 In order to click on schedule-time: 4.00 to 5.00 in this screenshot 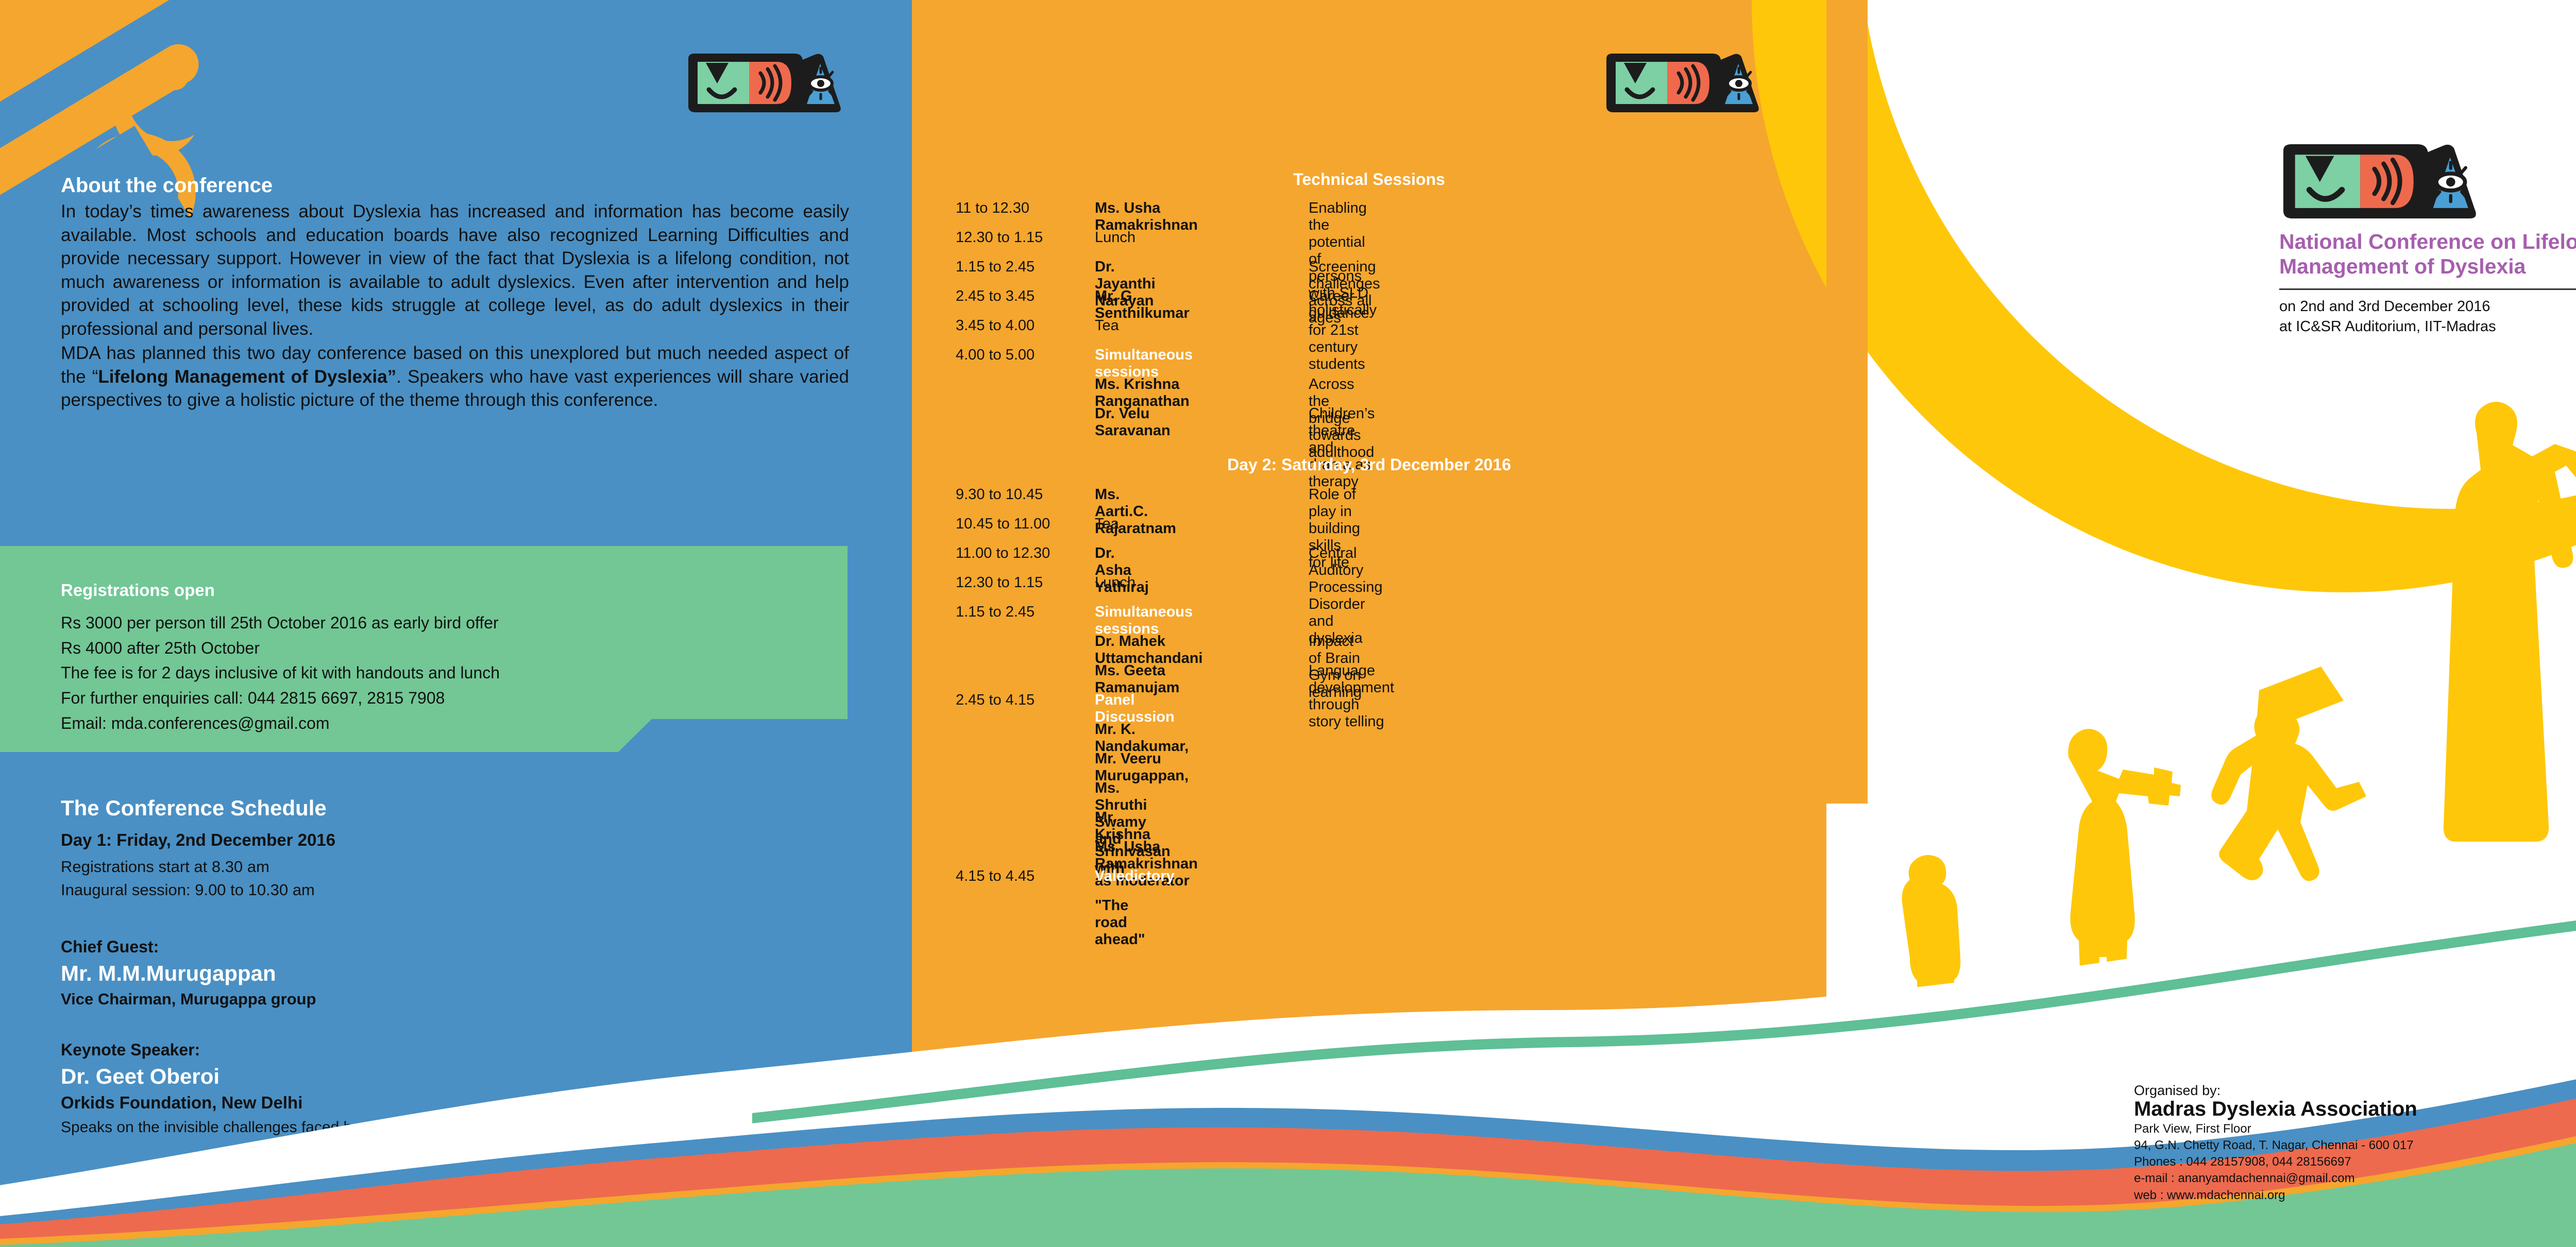, I will do `click(995, 355)`.